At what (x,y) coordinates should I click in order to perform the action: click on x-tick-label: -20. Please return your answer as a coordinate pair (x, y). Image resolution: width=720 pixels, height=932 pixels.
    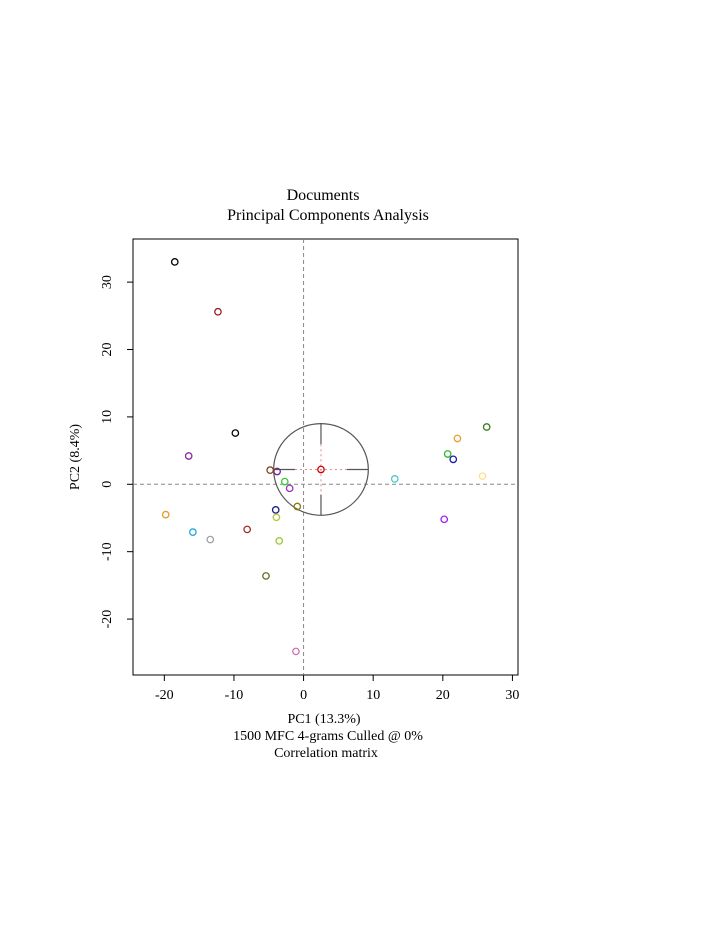
    Looking at the image, I should click on (164, 695).